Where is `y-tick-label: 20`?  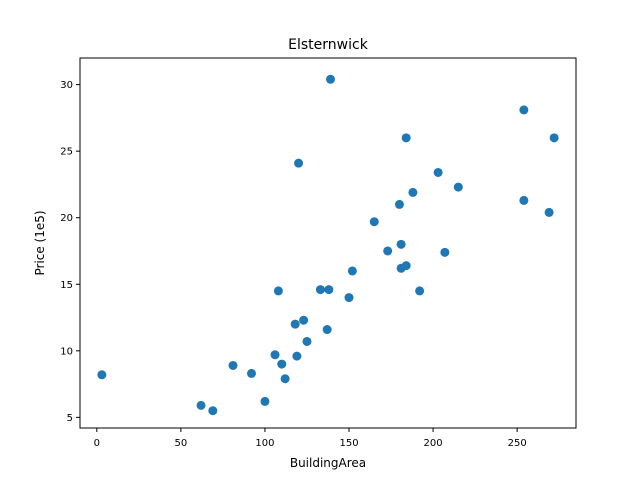
y-tick-label: 20 is located at coordinates (66, 218).